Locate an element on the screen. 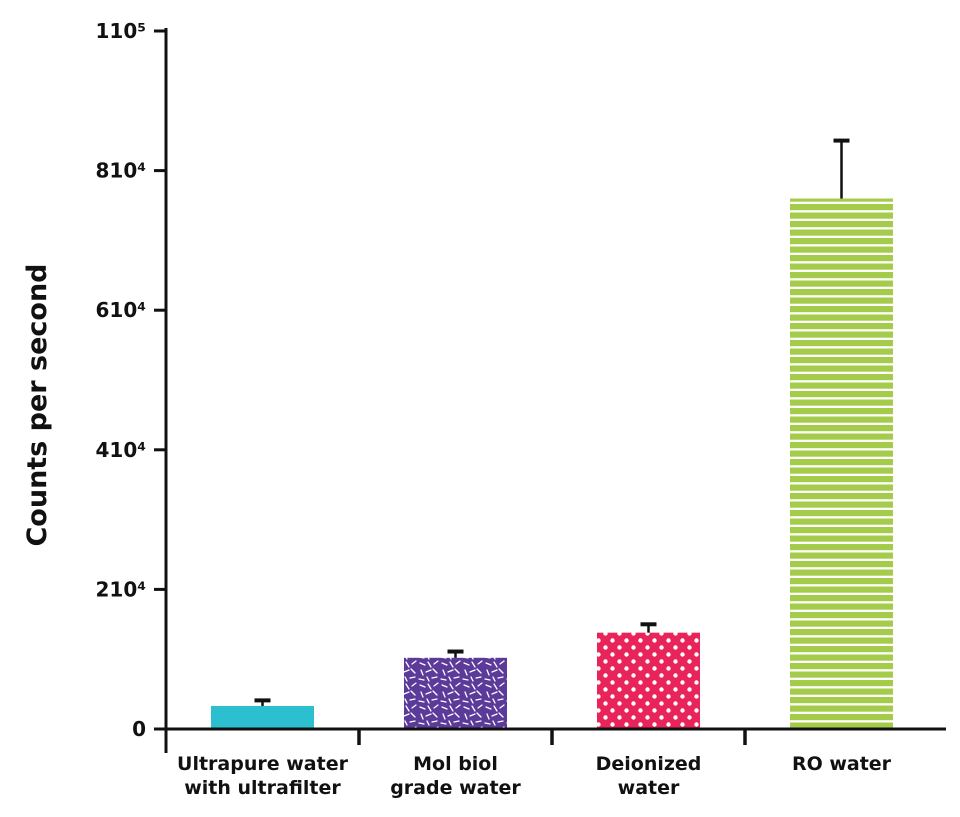 The height and width of the screenshot is (817, 960). y-tick-label: 110⁵ is located at coordinates (120, 31).